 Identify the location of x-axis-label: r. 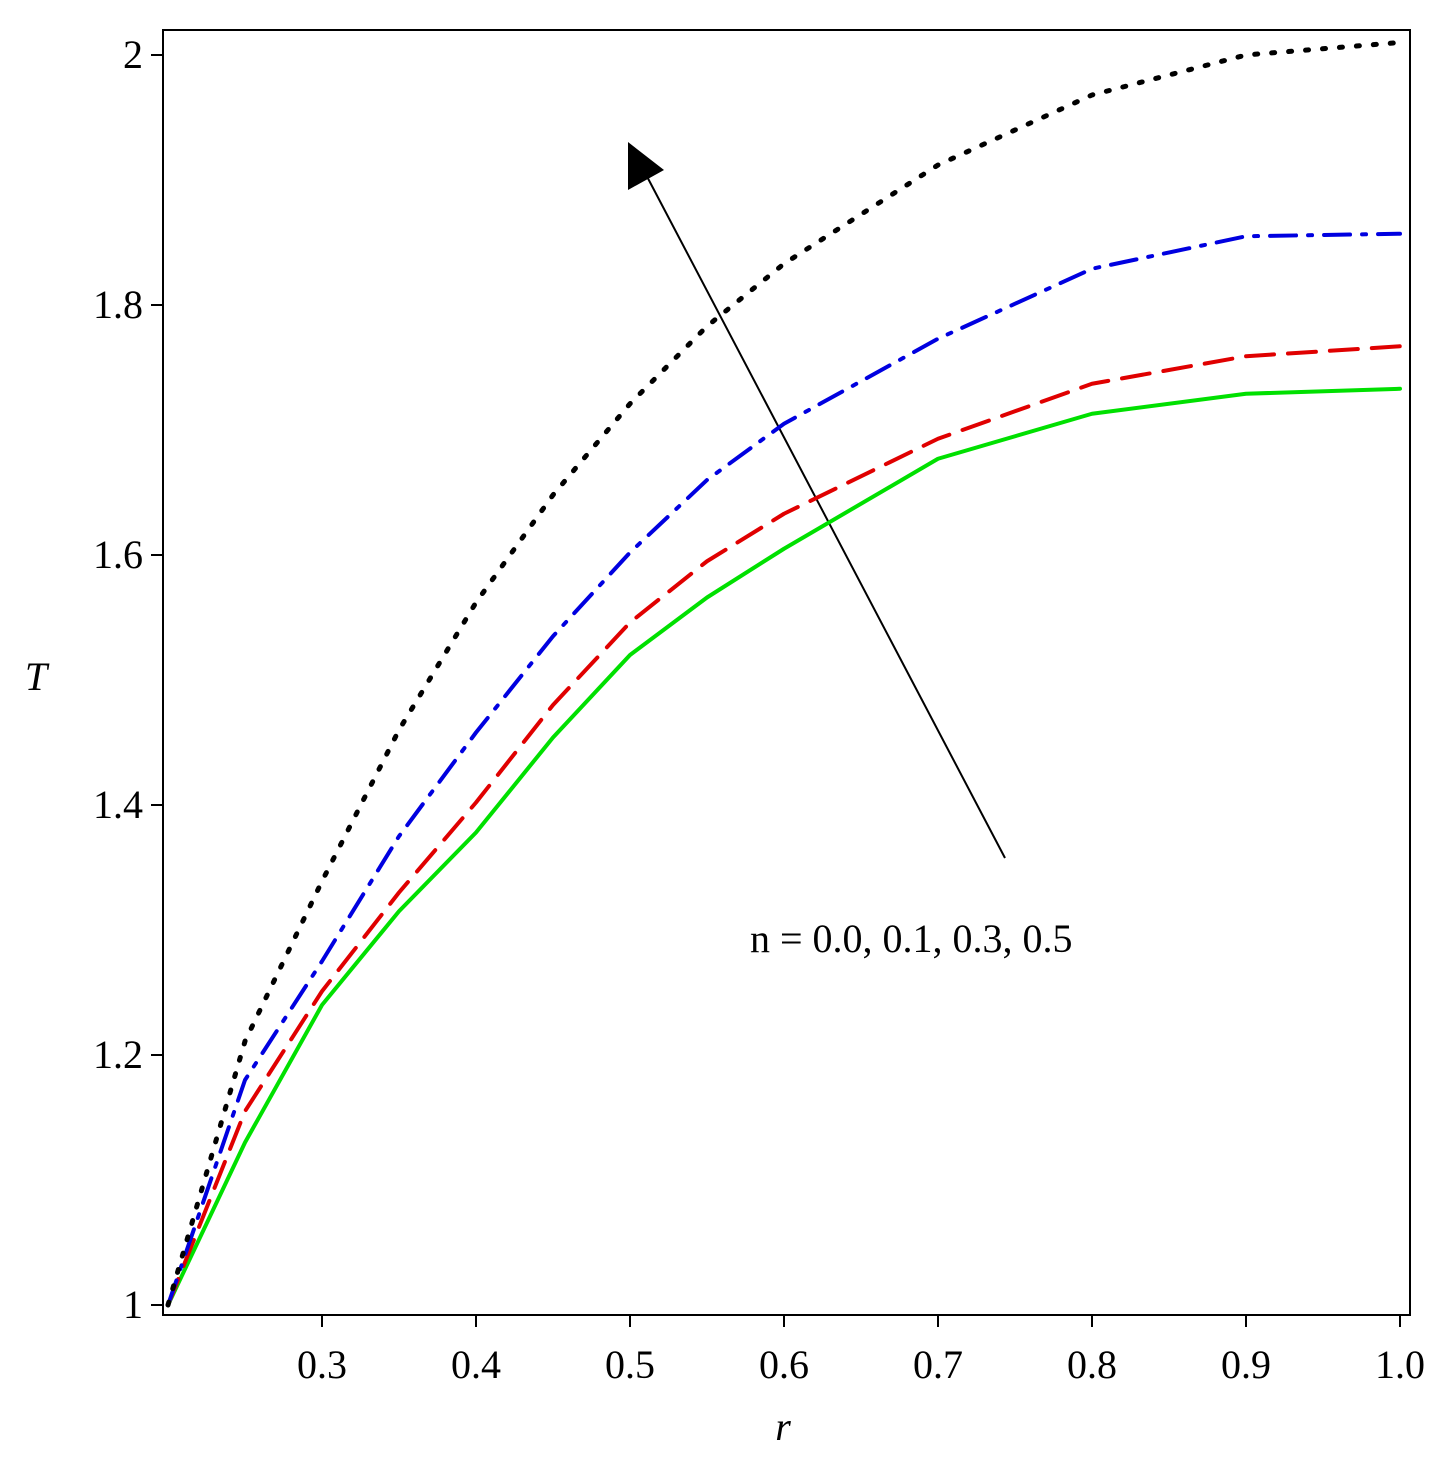
(783, 1426).